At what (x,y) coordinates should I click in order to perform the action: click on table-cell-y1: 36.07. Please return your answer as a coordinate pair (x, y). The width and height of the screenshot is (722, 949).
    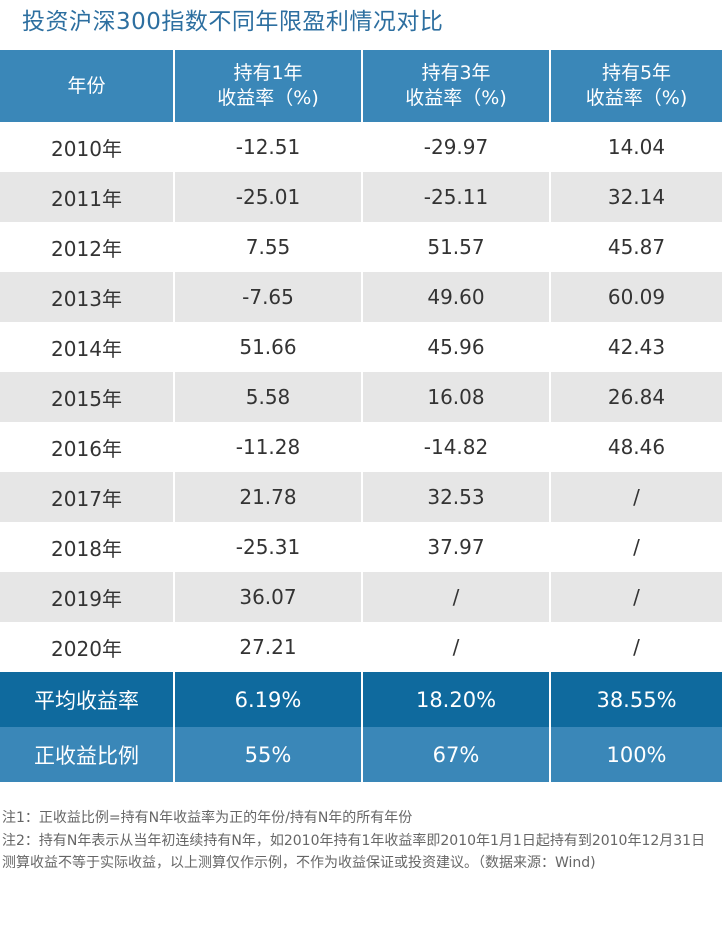
    Looking at the image, I should click on (269, 597).